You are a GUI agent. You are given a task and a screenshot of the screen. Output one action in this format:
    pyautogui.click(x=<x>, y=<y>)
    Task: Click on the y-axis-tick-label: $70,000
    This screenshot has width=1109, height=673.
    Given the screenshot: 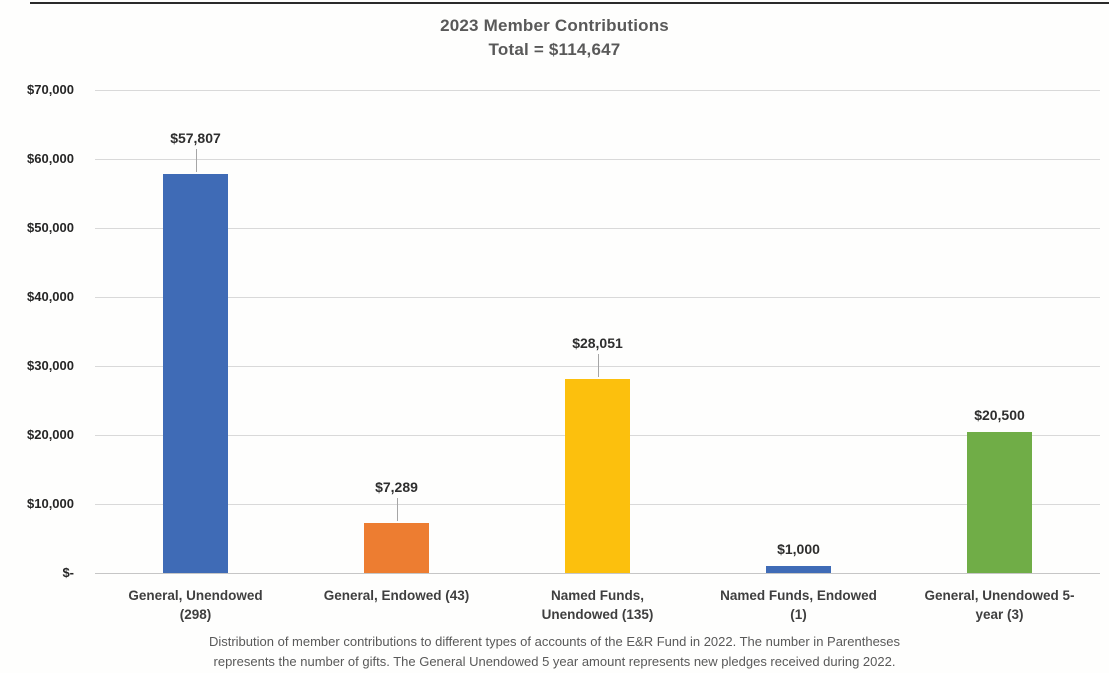 What is the action you would take?
    pyautogui.click(x=50, y=89)
    